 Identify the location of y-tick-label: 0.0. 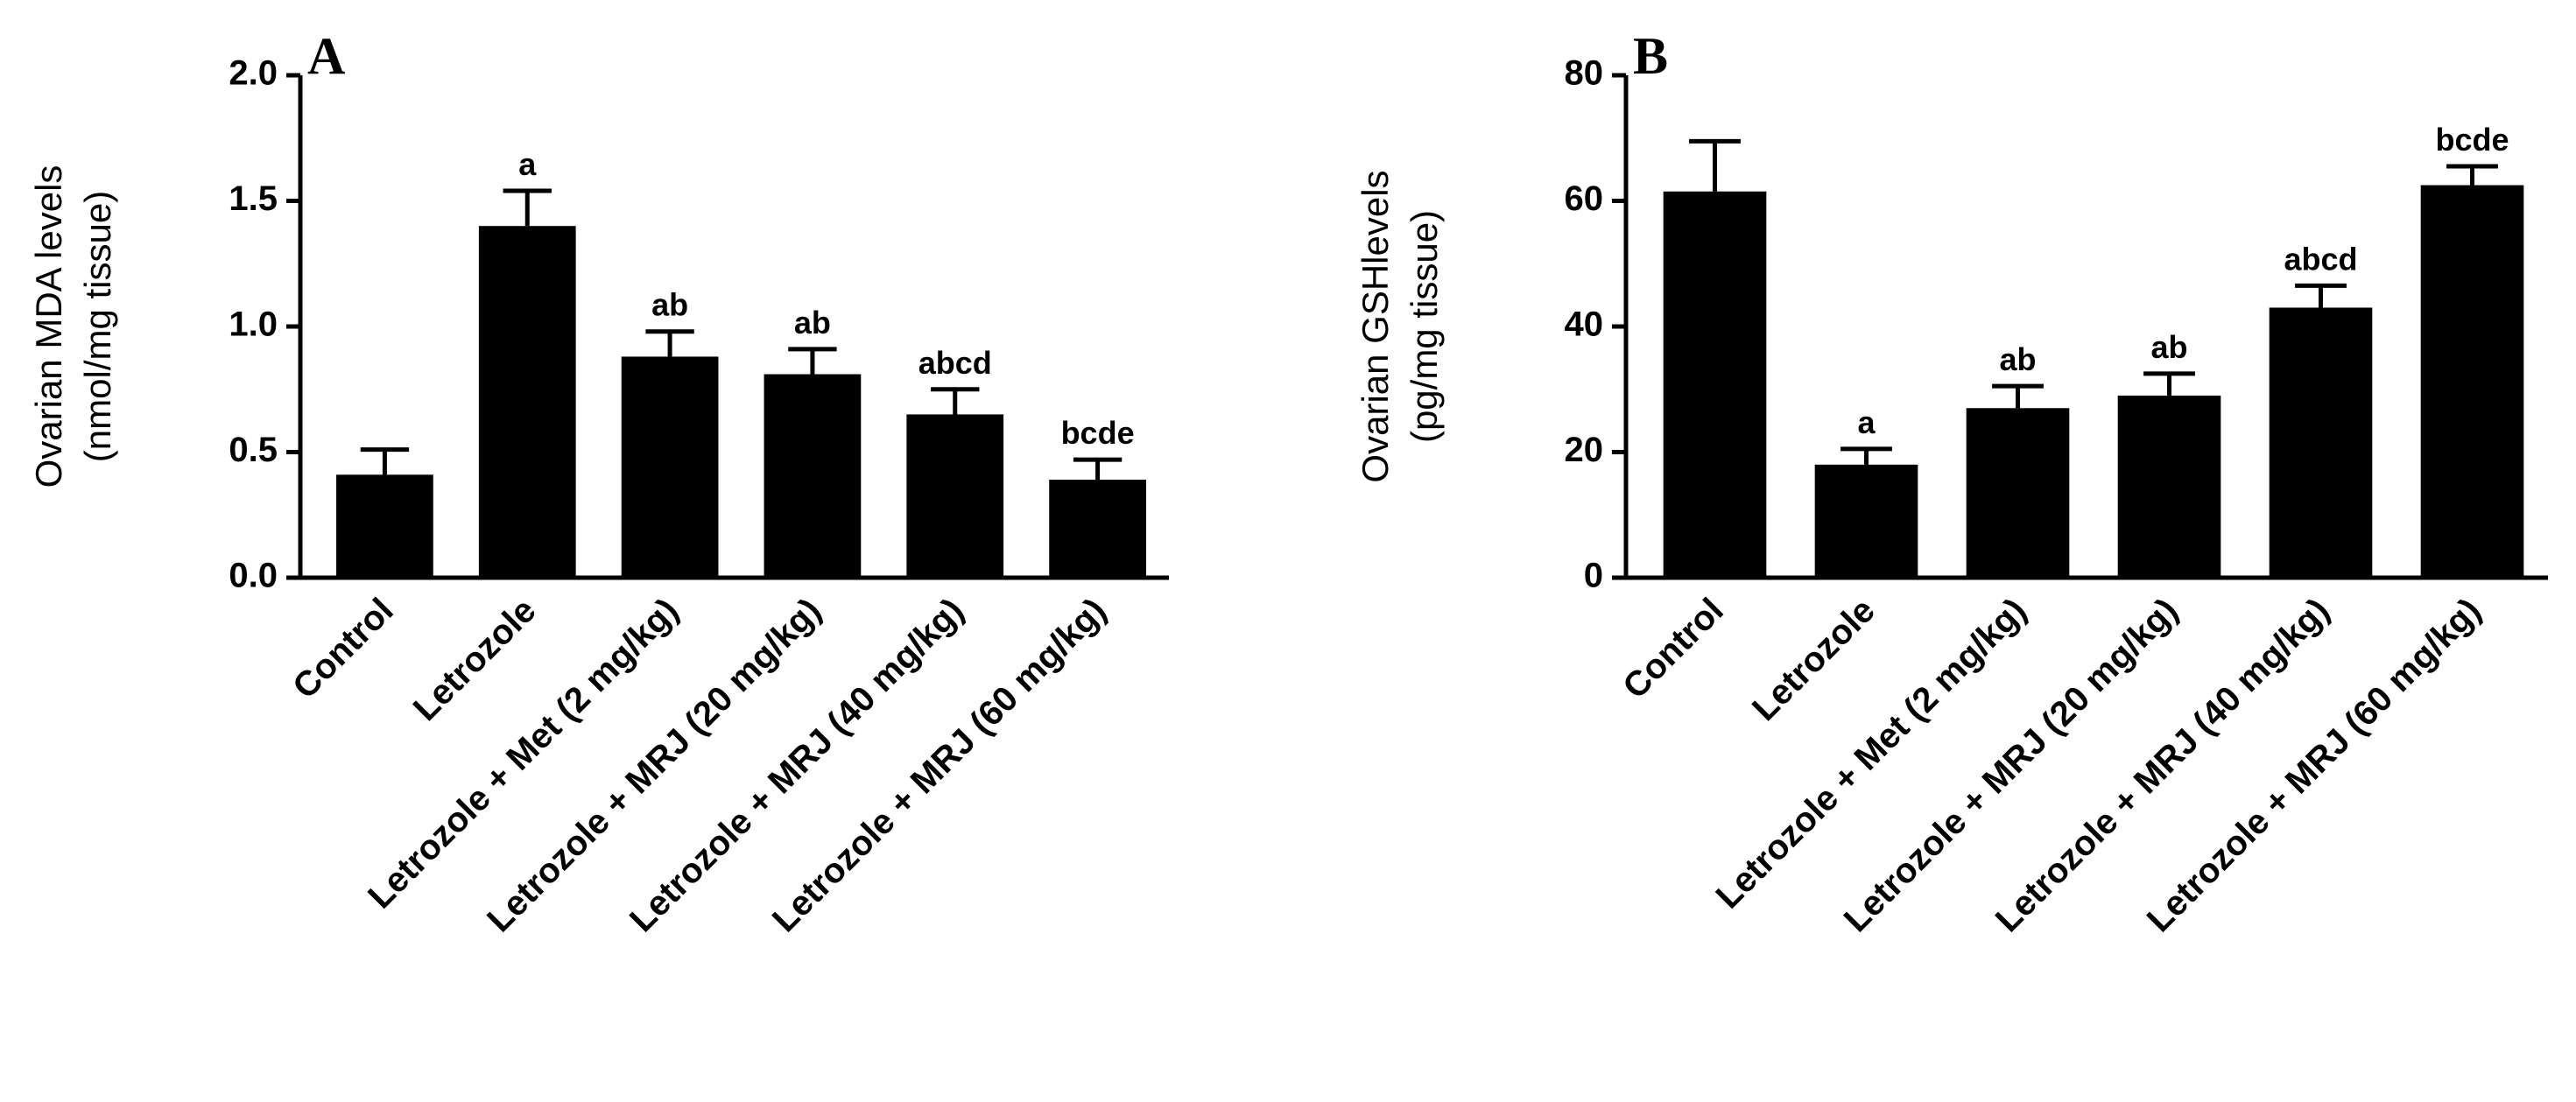
(253, 576).